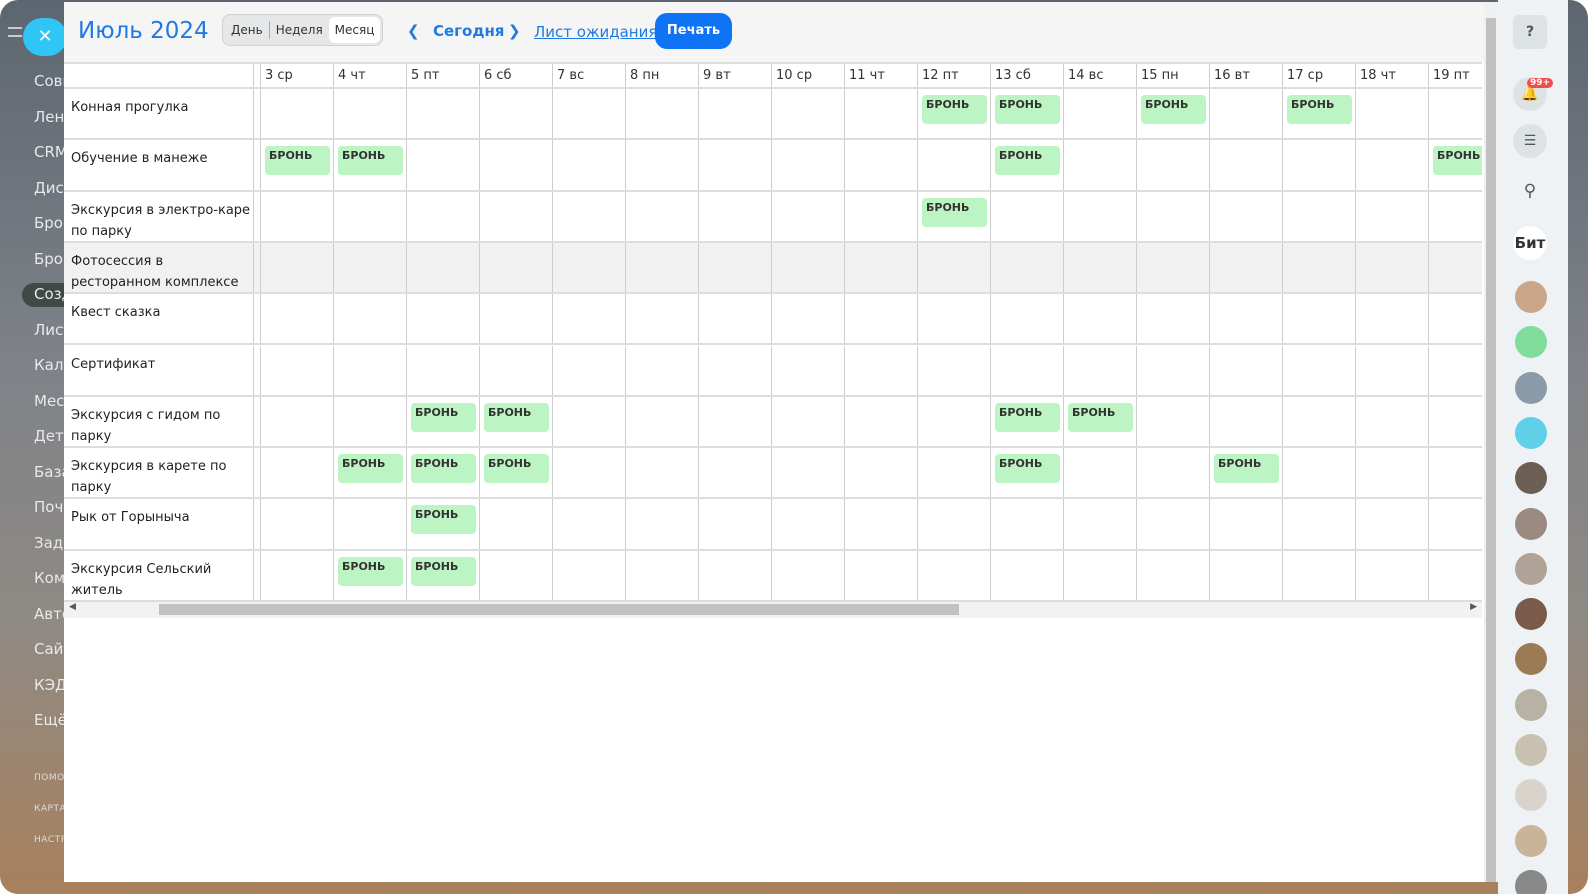 The width and height of the screenshot is (1588, 894). I want to click on left-nav-item: Зада, so click(53, 542).